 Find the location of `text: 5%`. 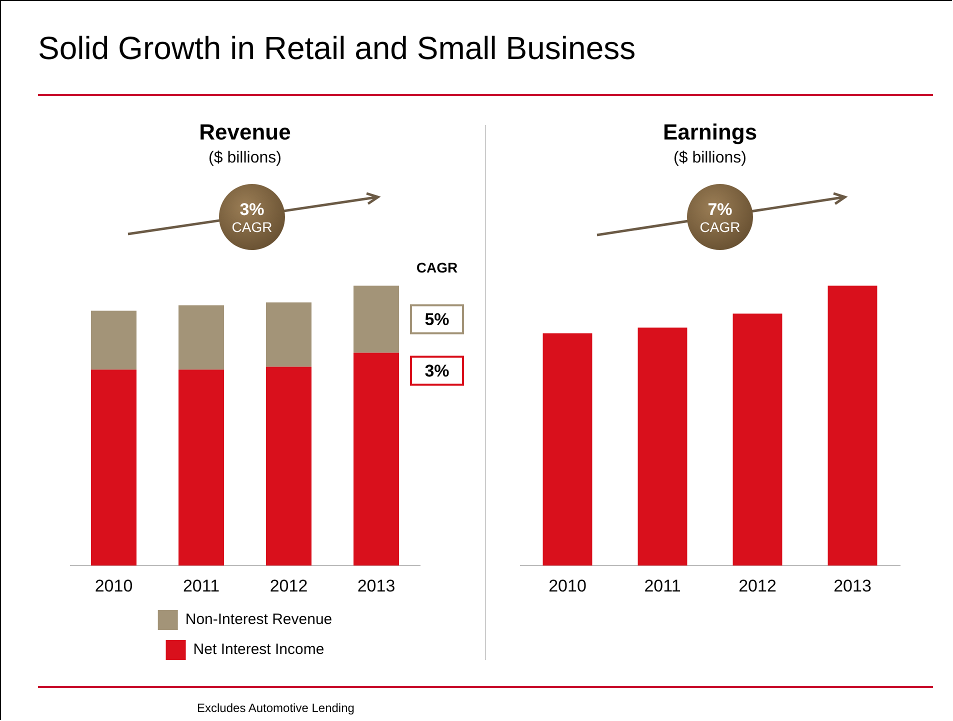

text: 5% is located at coordinates (437, 319).